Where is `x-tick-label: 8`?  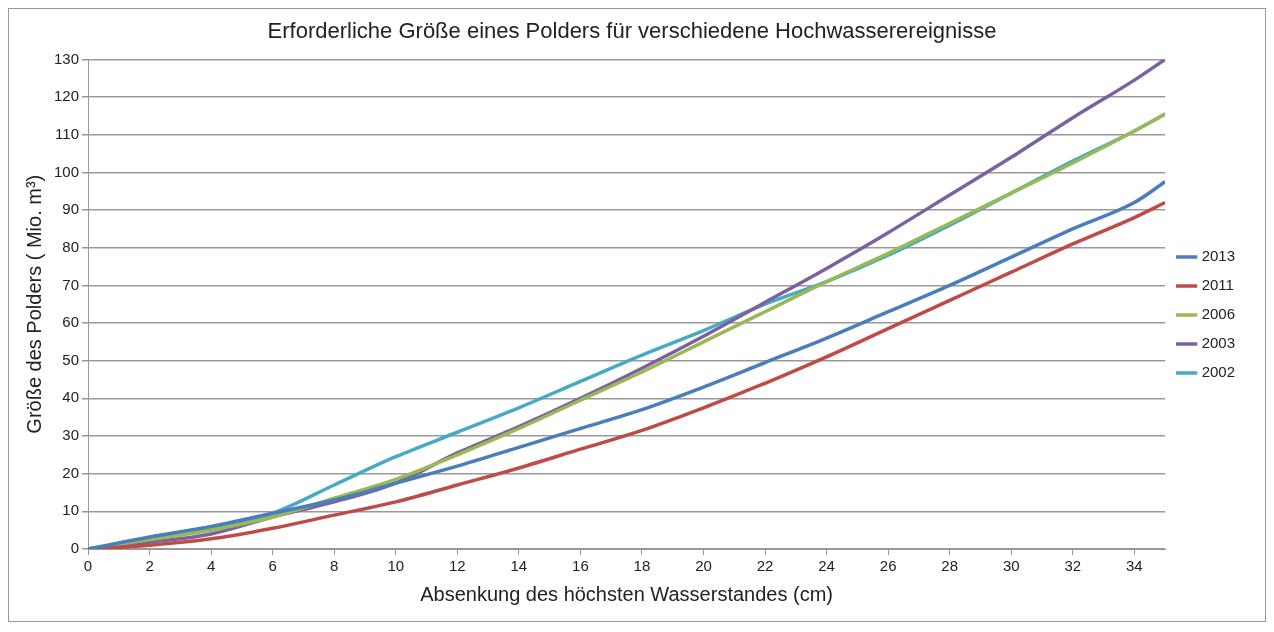
x-tick-label: 8 is located at coordinates (334, 566).